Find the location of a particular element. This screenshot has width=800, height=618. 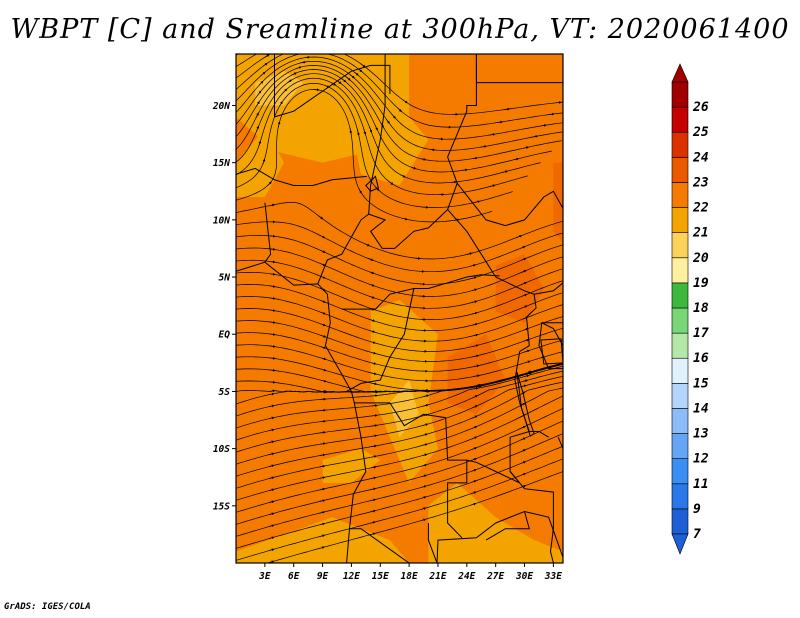

x-tick-label: 9E is located at coordinates (323, 576).